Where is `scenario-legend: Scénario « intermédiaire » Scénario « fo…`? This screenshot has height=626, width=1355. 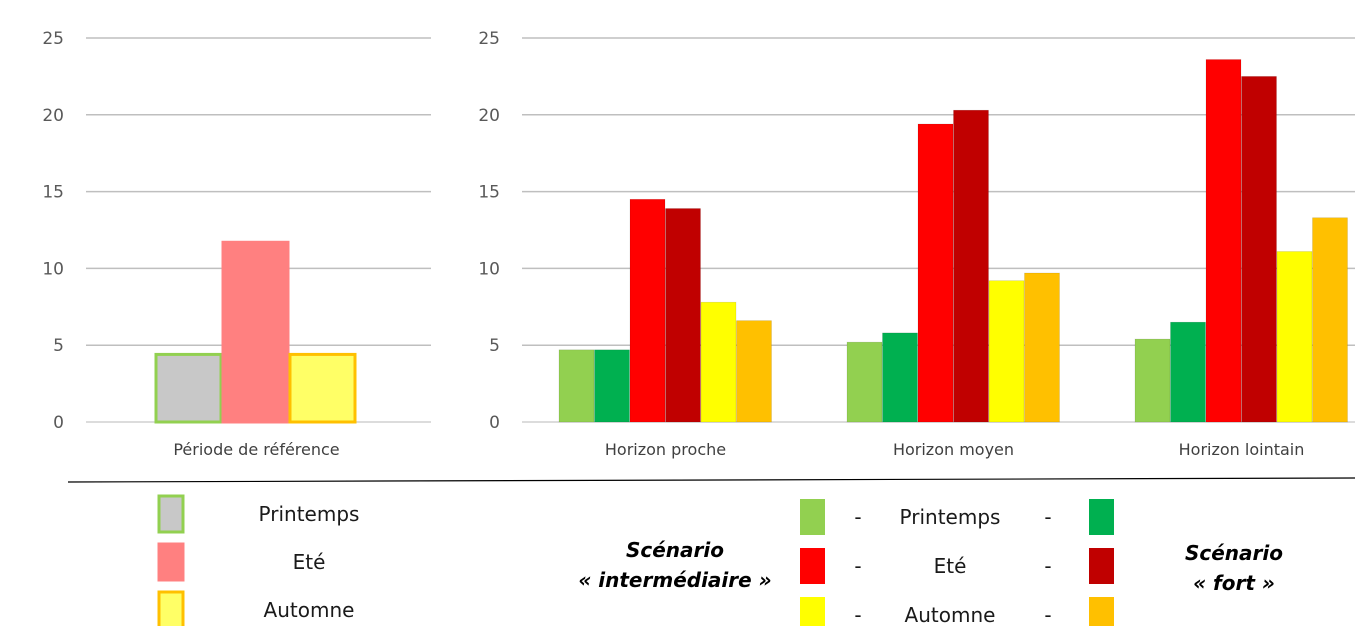 scenario-legend: Scénario « intermédiaire » Scénario « fo… is located at coordinates (930, 562).